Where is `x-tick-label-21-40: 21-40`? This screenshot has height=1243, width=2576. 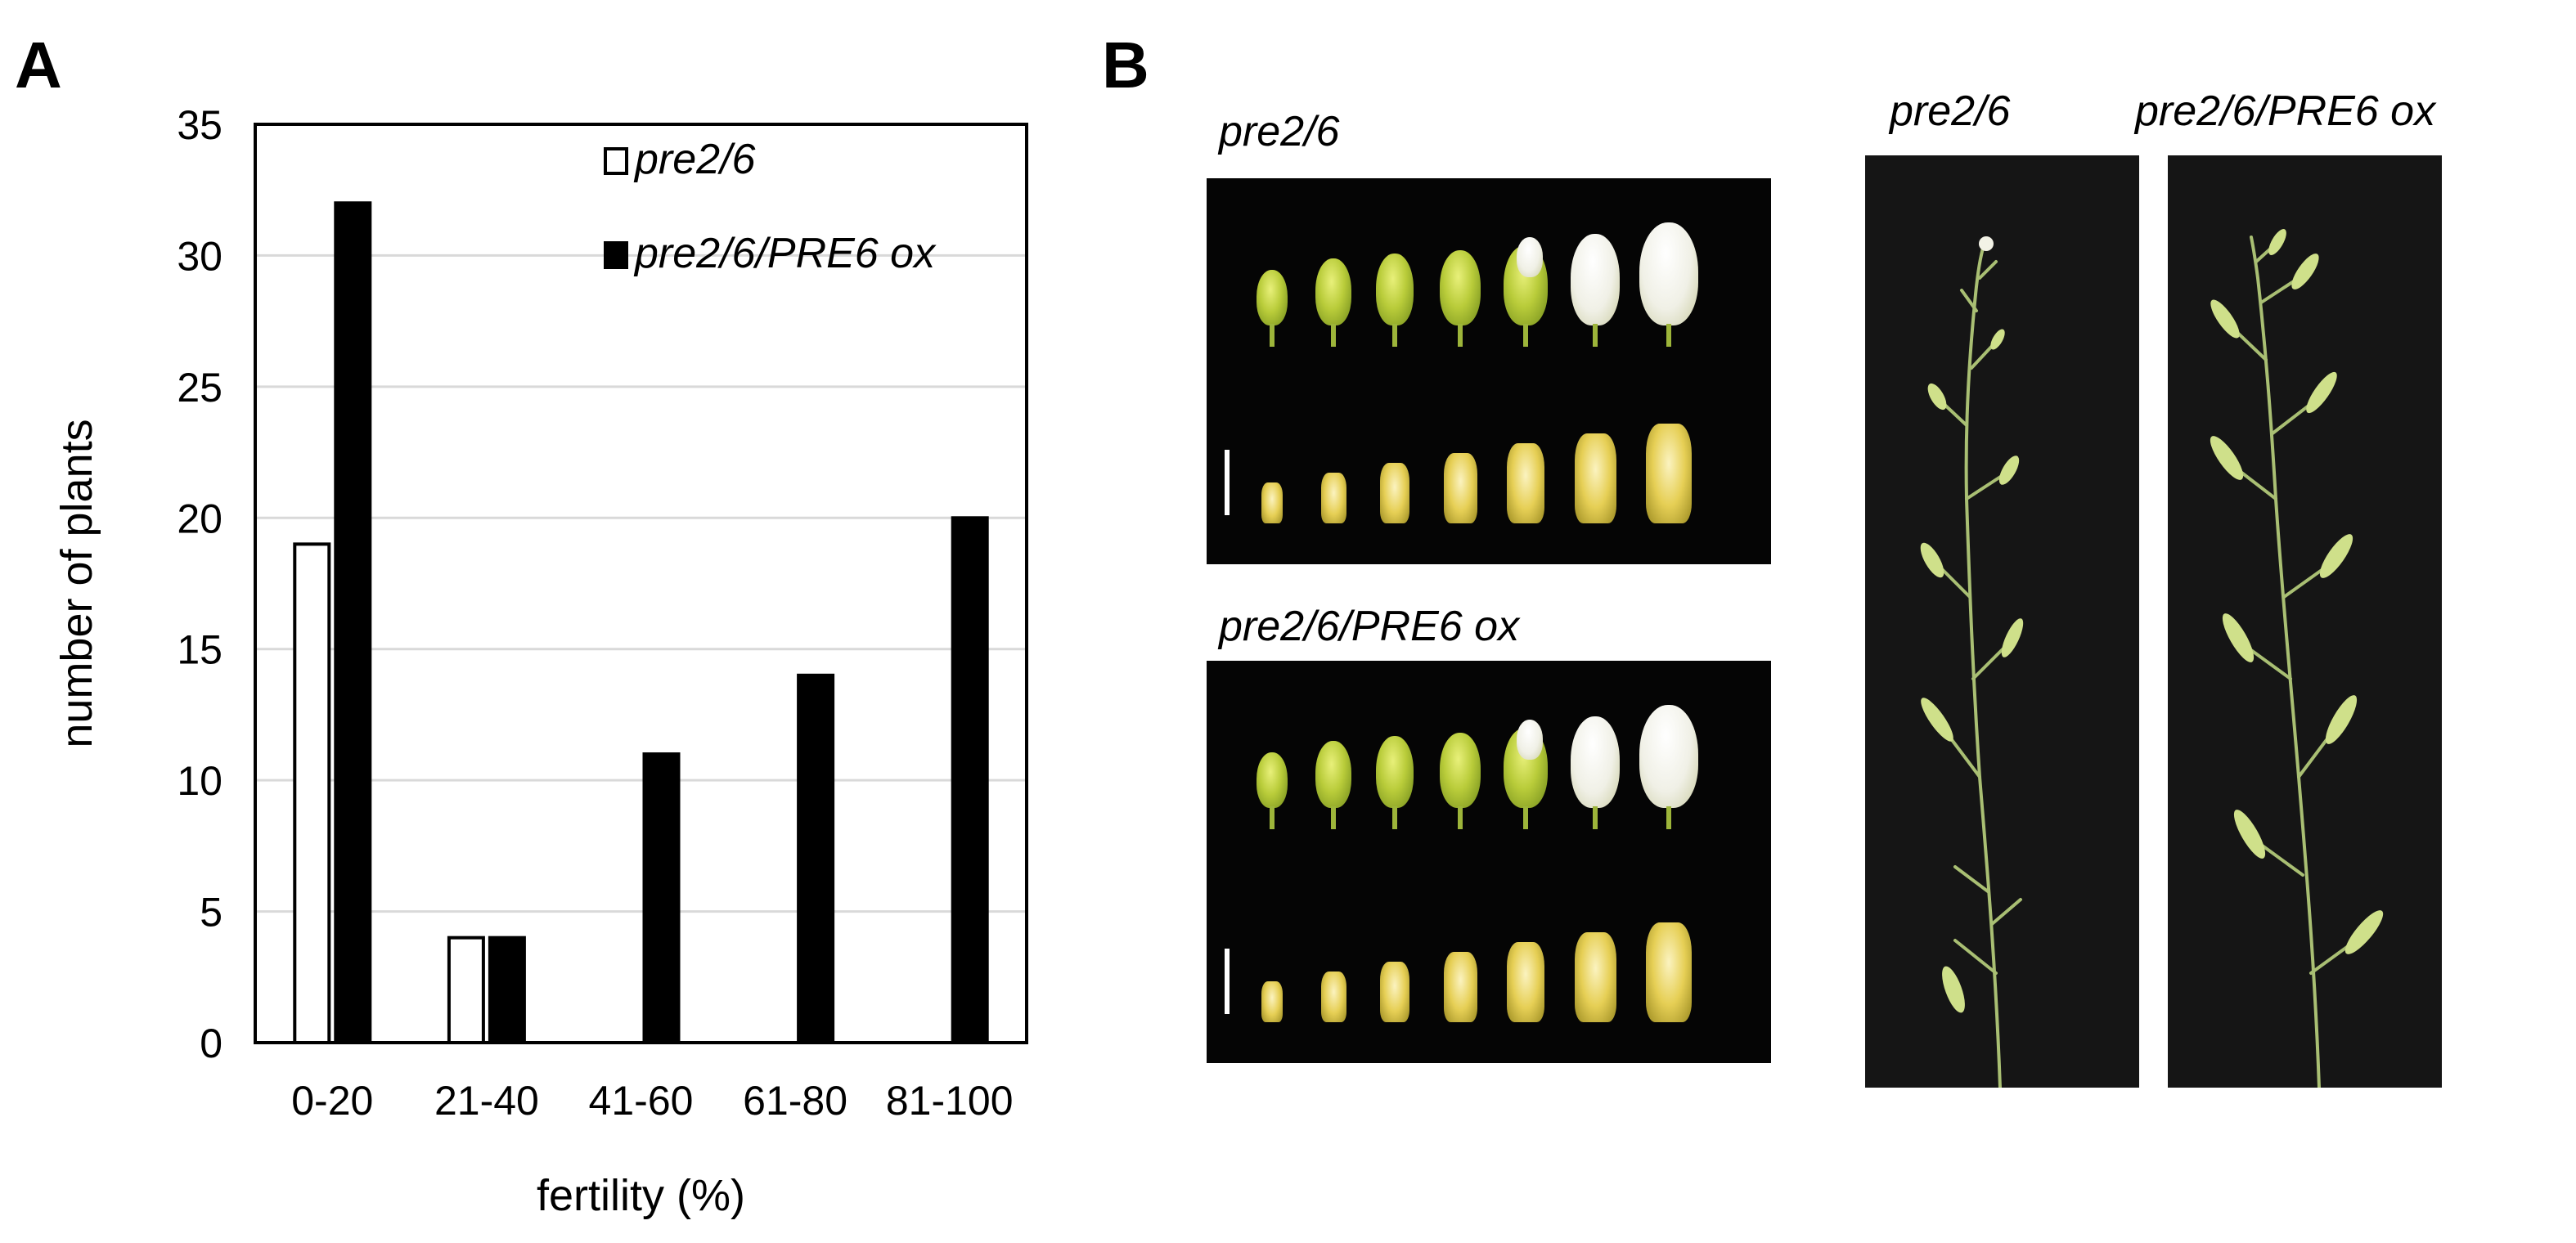 x-tick-label-21-40: 21-40 is located at coordinates (487, 1101).